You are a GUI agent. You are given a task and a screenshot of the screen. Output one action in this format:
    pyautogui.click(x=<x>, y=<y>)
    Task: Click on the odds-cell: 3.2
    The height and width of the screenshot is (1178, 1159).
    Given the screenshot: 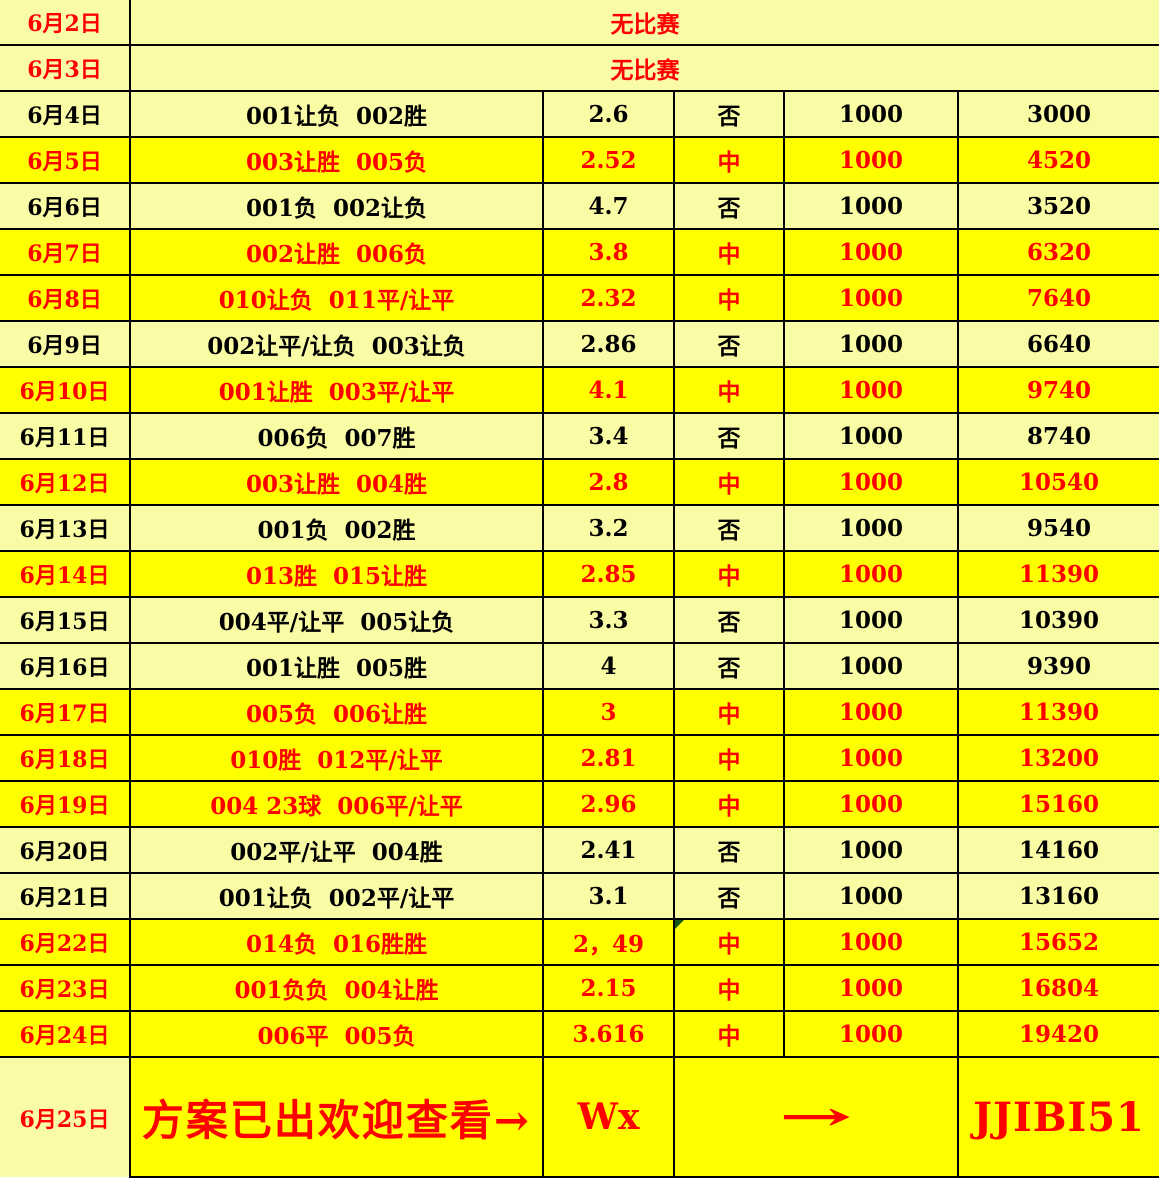 What is the action you would take?
    pyautogui.click(x=608, y=528)
    